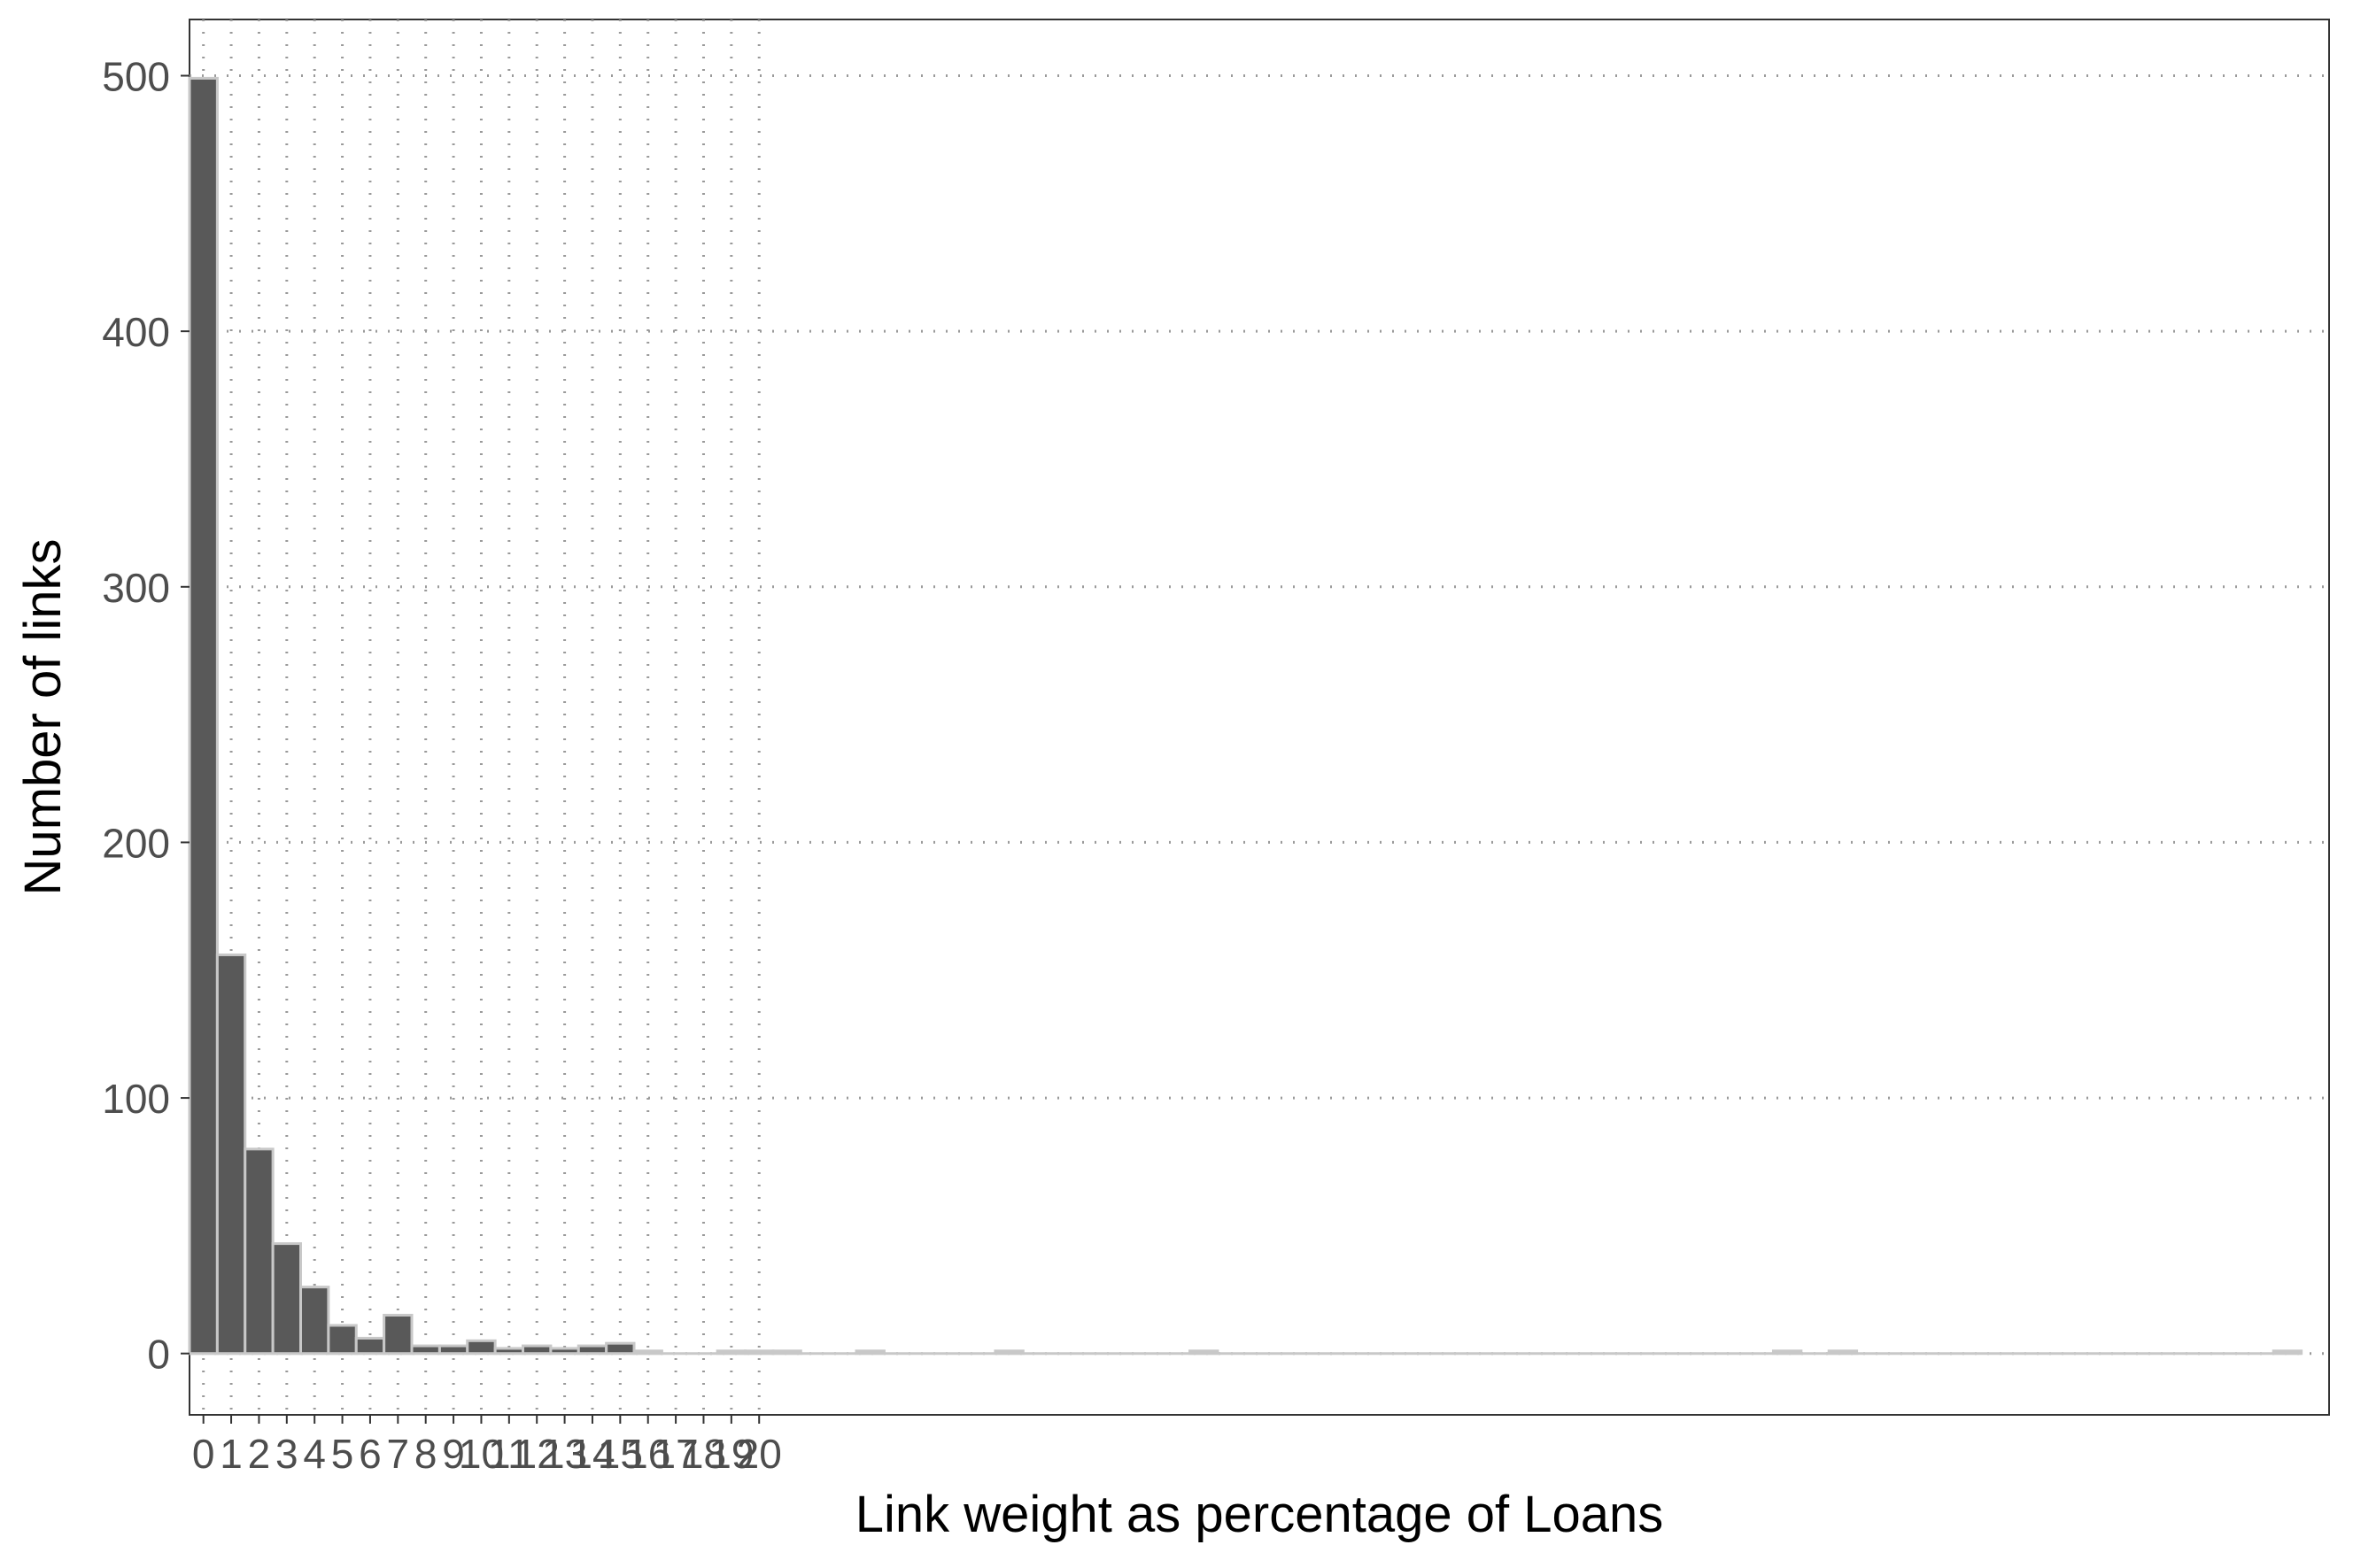 The height and width of the screenshot is (1568, 2353). I want to click on x-tick-label: 8, so click(425, 1454).